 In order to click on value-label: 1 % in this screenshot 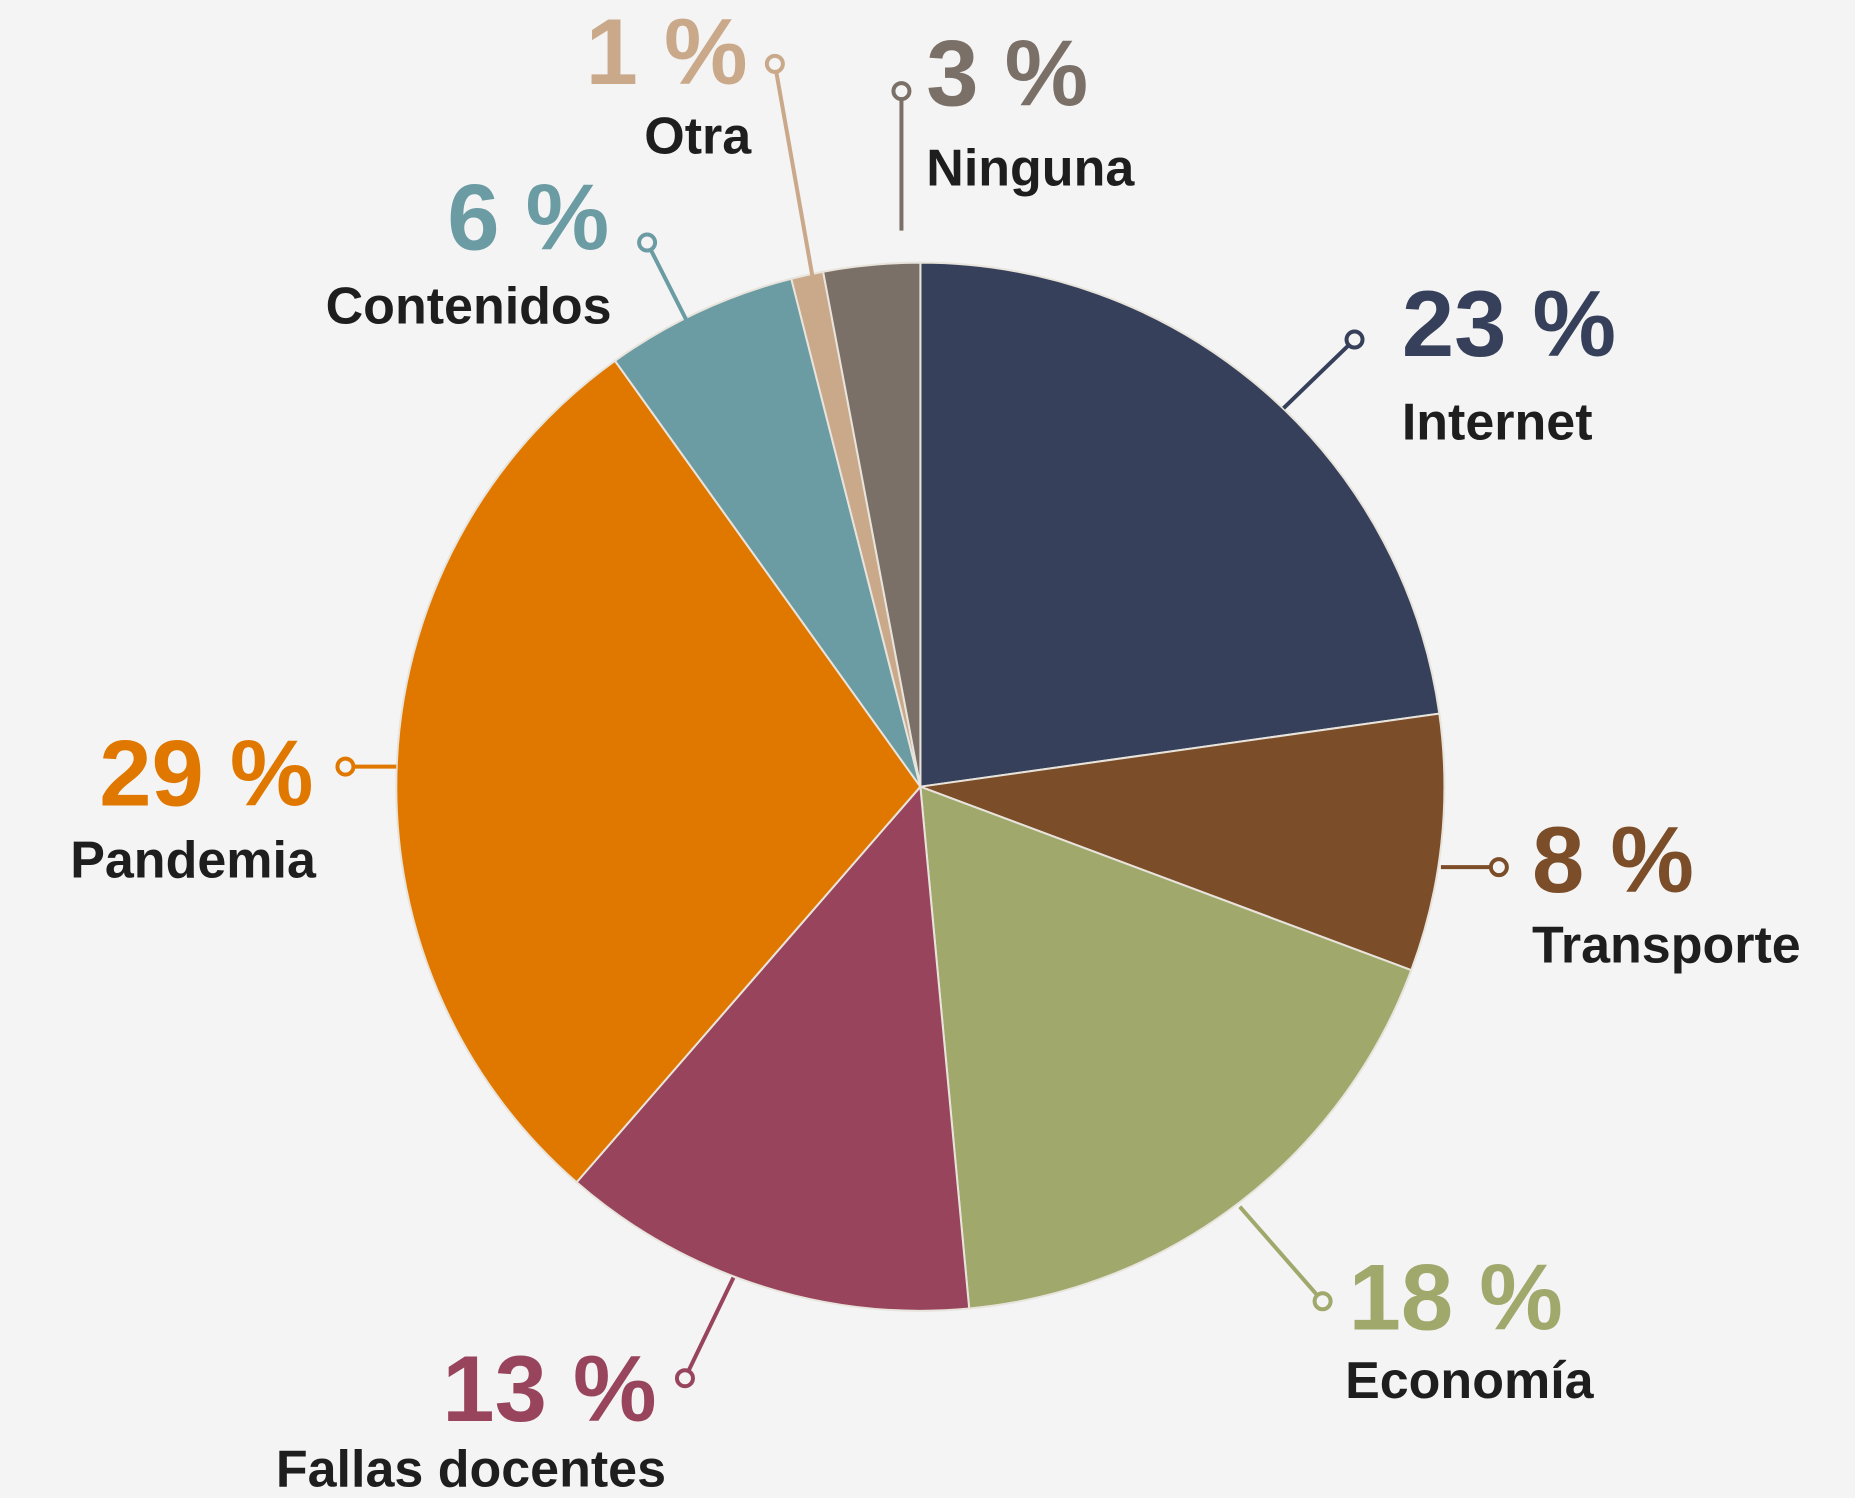, I will do `click(667, 52)`.